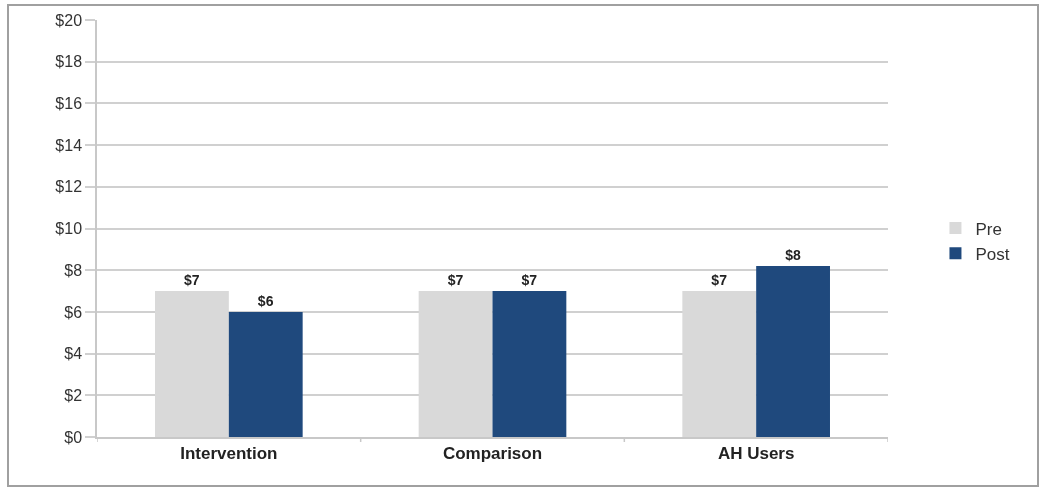 The height and width of the screenshot is (489, 1044). Describe the element at coordinates (492, 454) in the screenshot. I see `x-tick-label: Comparison` at that location.